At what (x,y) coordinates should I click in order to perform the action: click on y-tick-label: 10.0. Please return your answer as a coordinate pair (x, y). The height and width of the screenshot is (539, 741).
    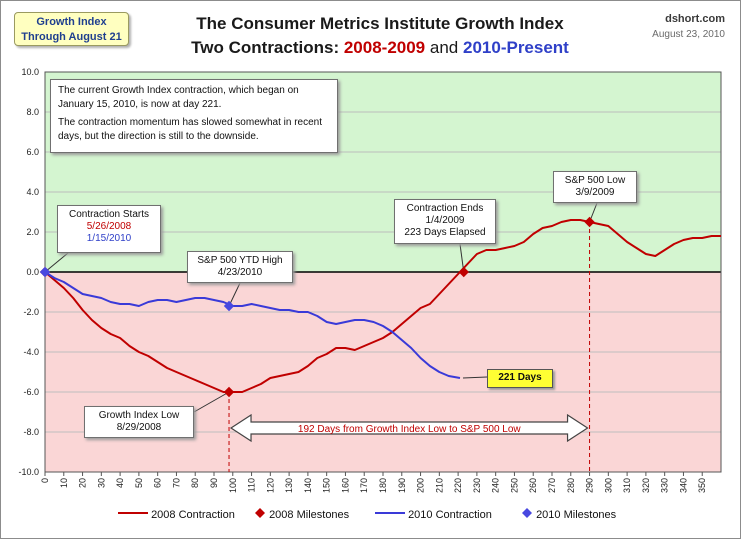
    Looking at the image, I should click on (30, 72).